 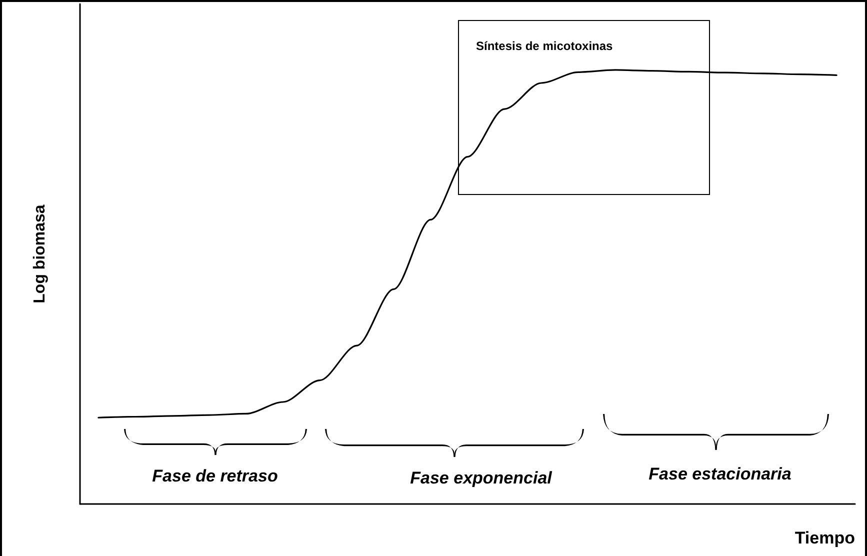 What do you see at coordinates (215, 476) in the screenshot?
I see `annotation: Fase de retraso` at bounding box center [215, 476].